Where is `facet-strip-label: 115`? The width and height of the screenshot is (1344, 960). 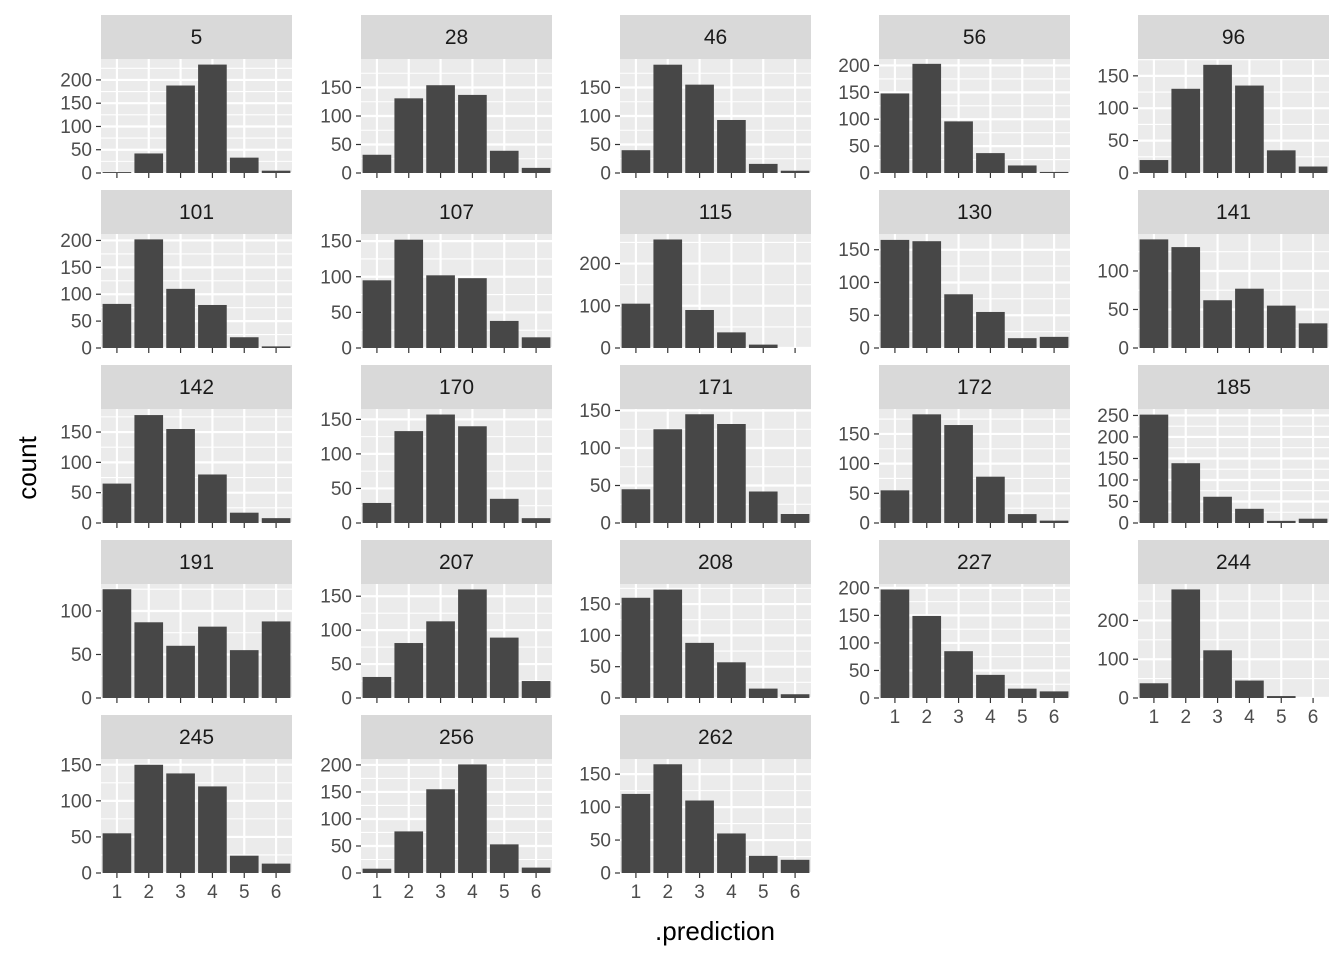
facet-strip-label: 115 is located at coordinates (715, 212).